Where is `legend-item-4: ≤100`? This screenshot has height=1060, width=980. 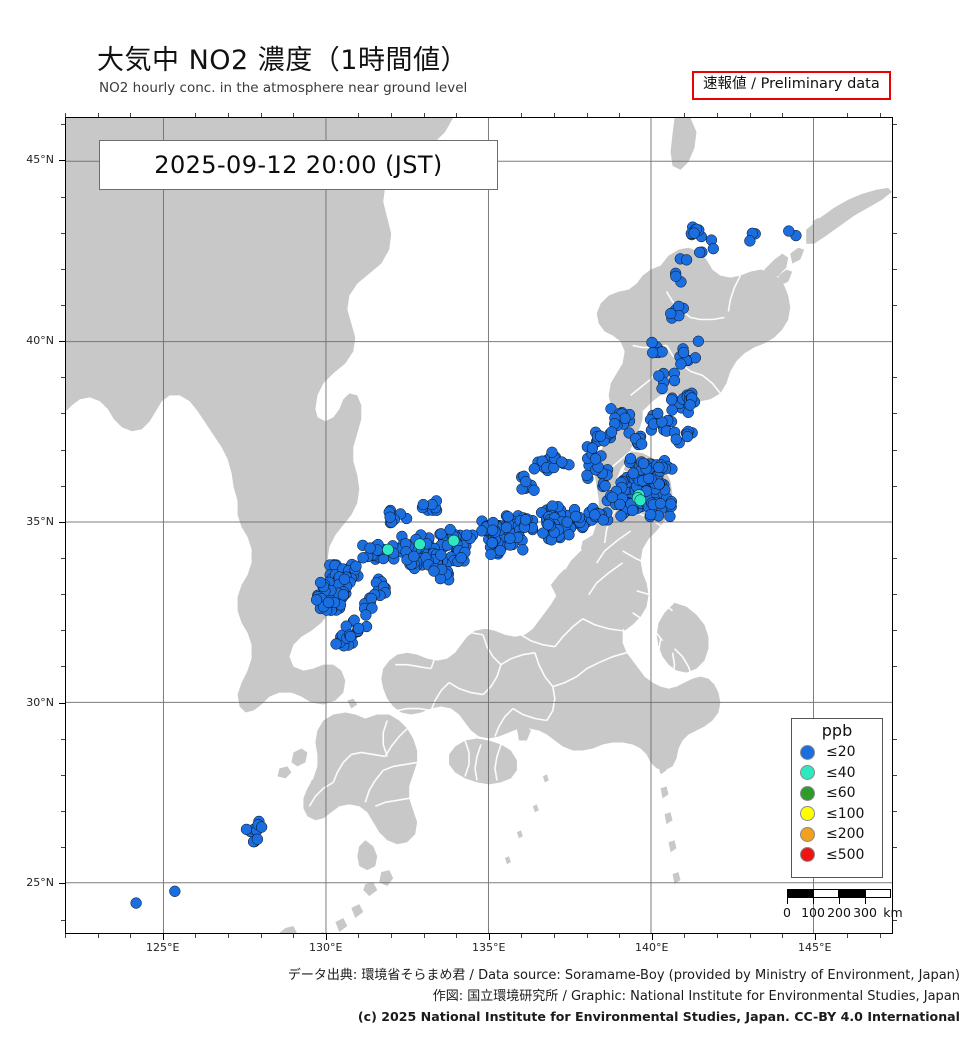
legend-item-4: ≤100 is located at coordinates (837, 813).